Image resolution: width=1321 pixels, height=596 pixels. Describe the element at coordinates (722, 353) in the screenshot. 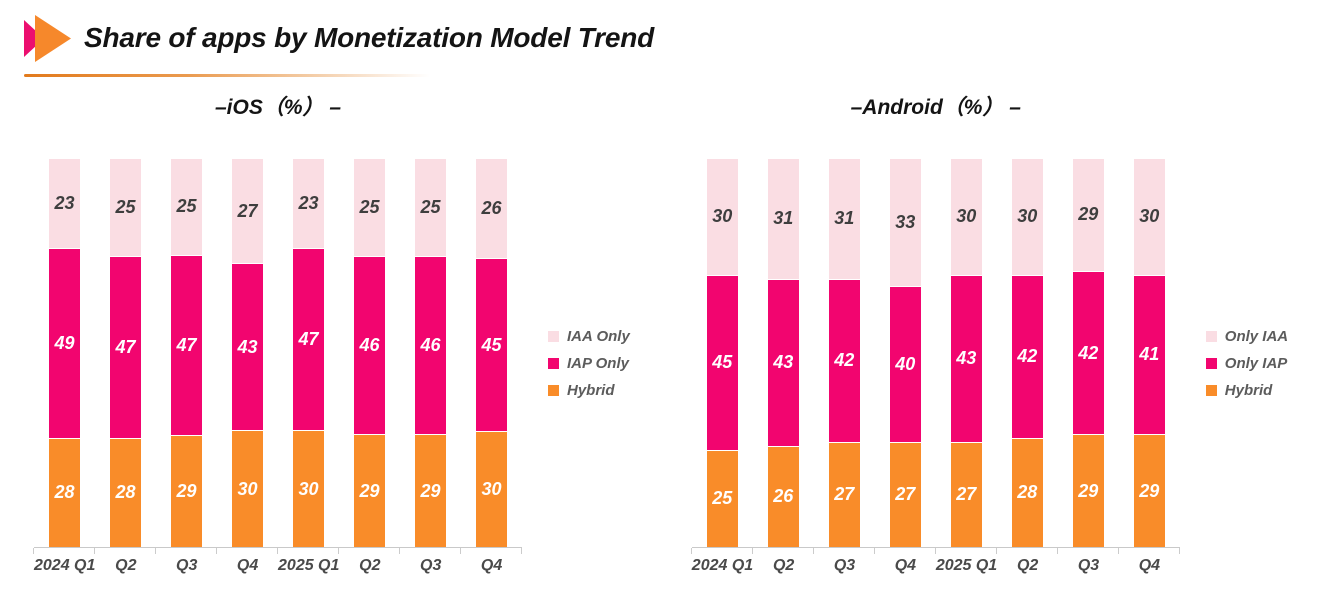

I see `bar-cell: 30 45 25` at that location.